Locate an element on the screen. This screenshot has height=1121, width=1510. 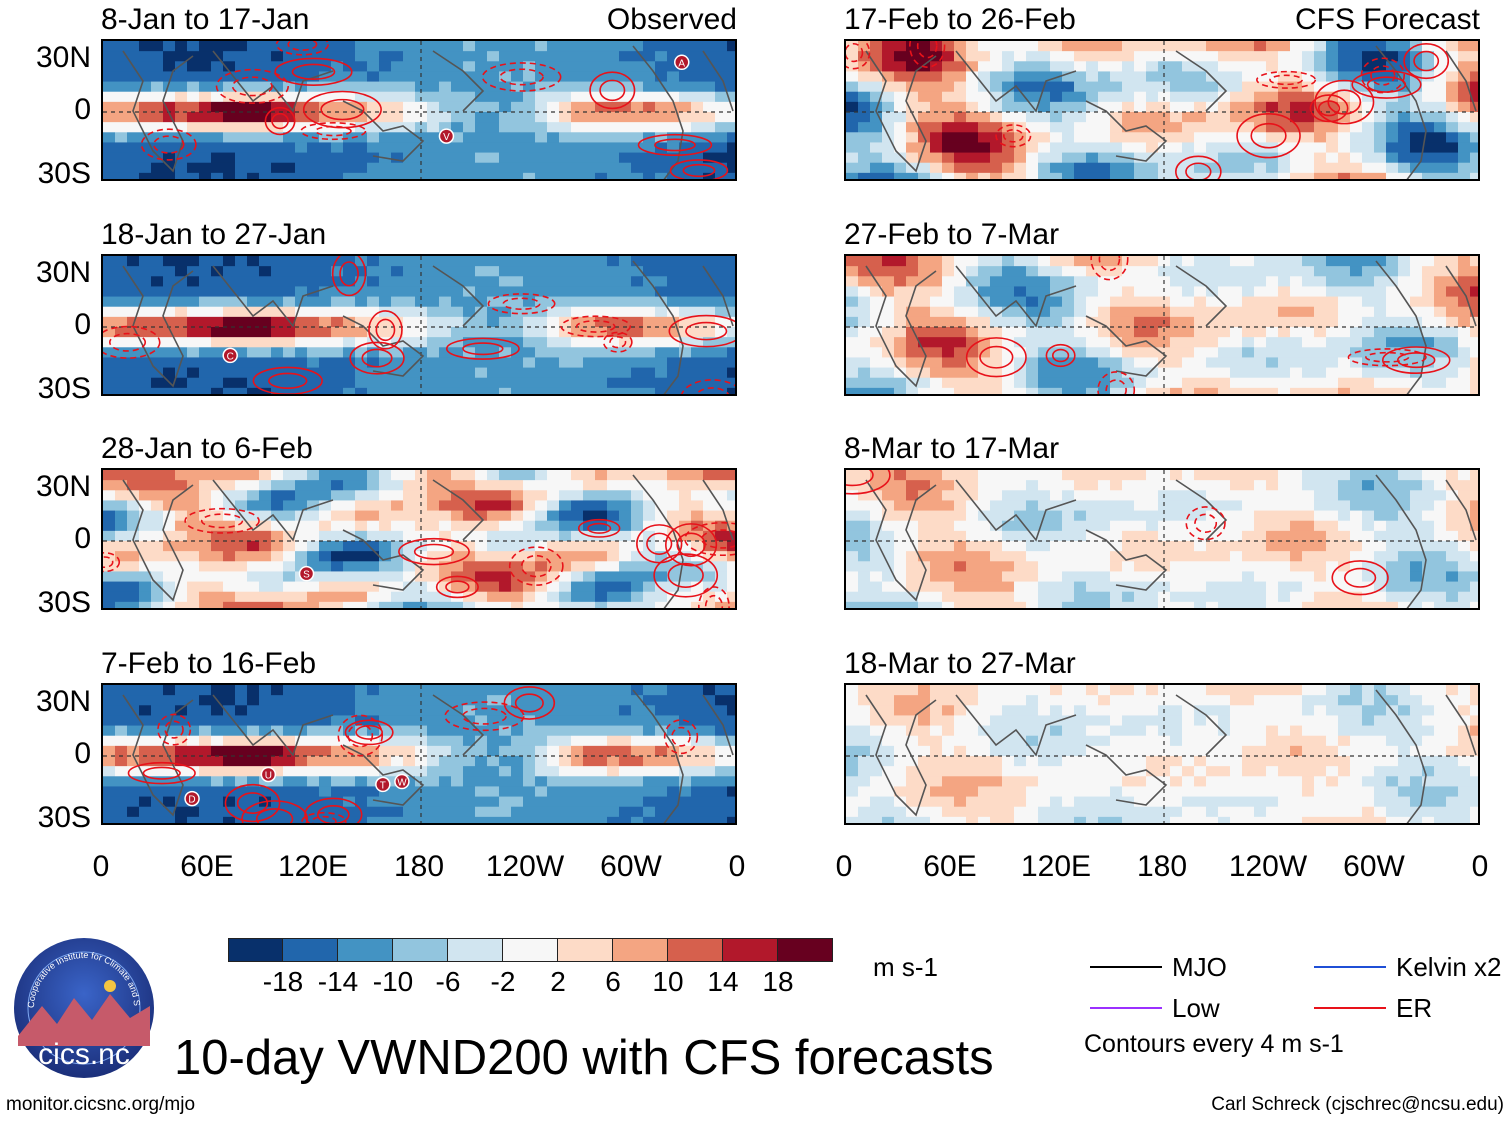
coastline is located at coordinates (1461, 81).